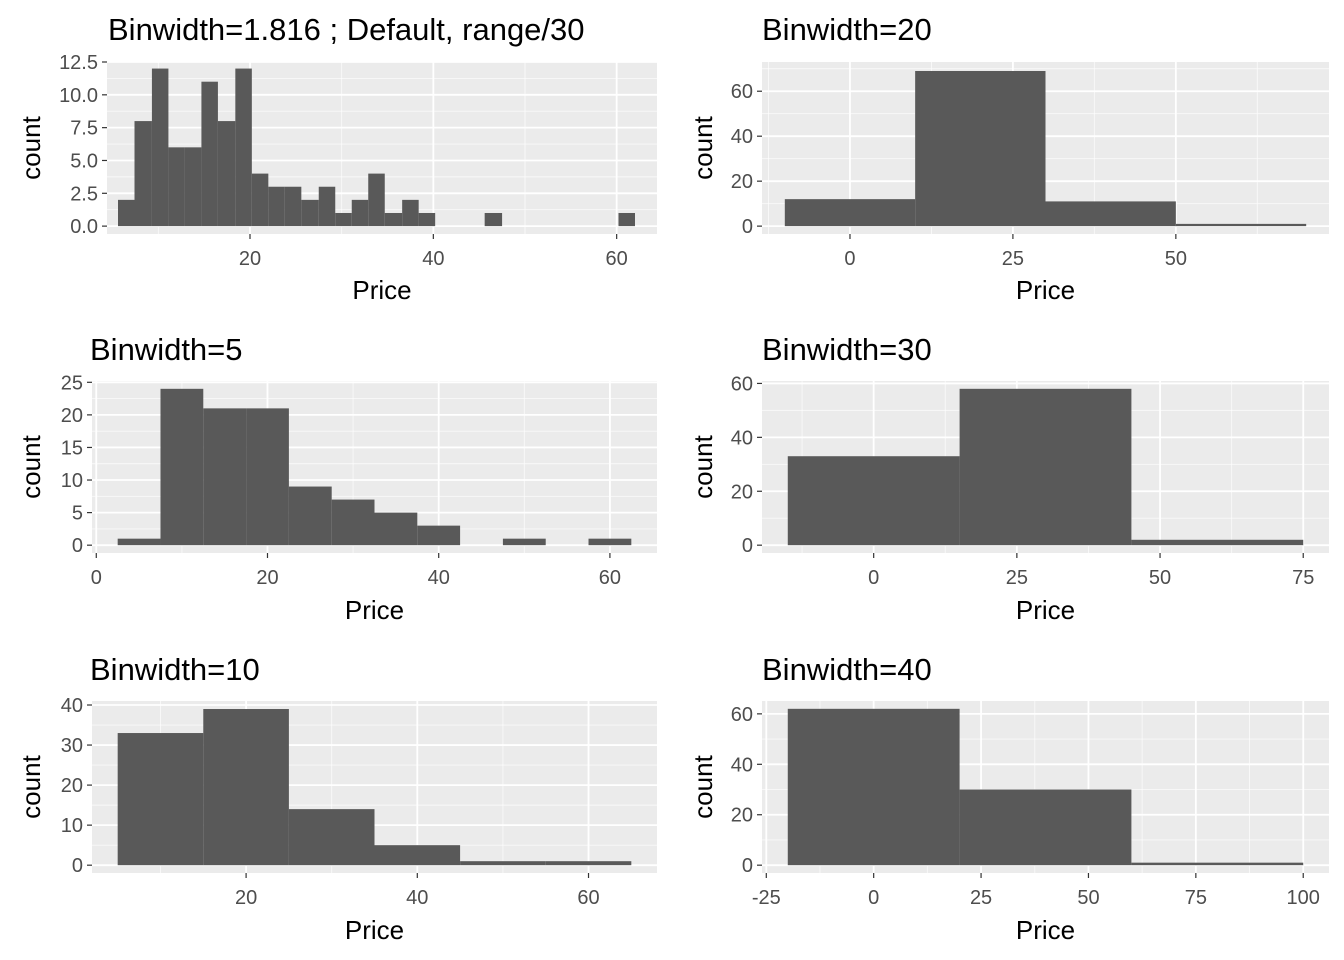 Image resolution: width=1344 pixels, height=960 pixels. Describe the element at coordinates (84, 129) in the screenshot. I see `y-tick-label: 7.5` at that location.